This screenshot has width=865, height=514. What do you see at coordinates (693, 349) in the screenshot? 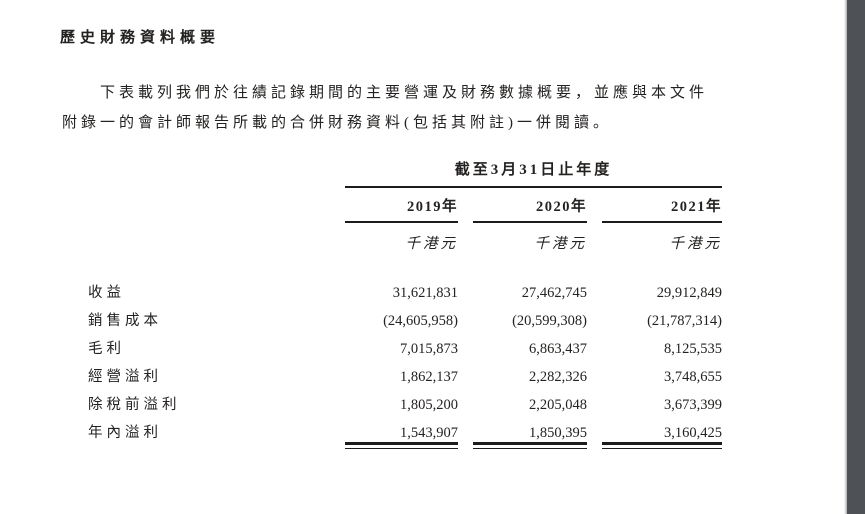
I see `row-value-2021: 8,125,535` at bounding box center [693, 349].